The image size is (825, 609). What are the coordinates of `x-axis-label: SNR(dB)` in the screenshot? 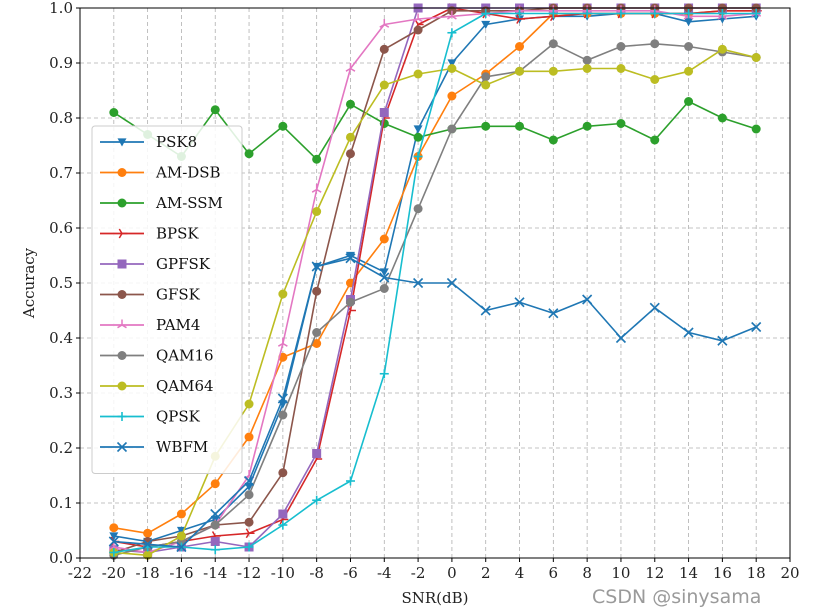 It's located at (434, 598).